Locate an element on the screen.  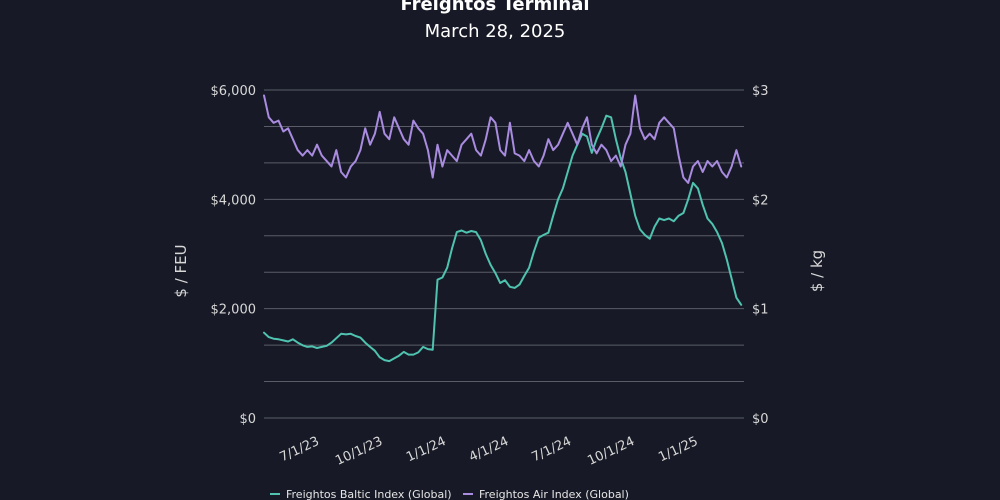
left-tick-label: $0 is located at coordinates (247, 419).